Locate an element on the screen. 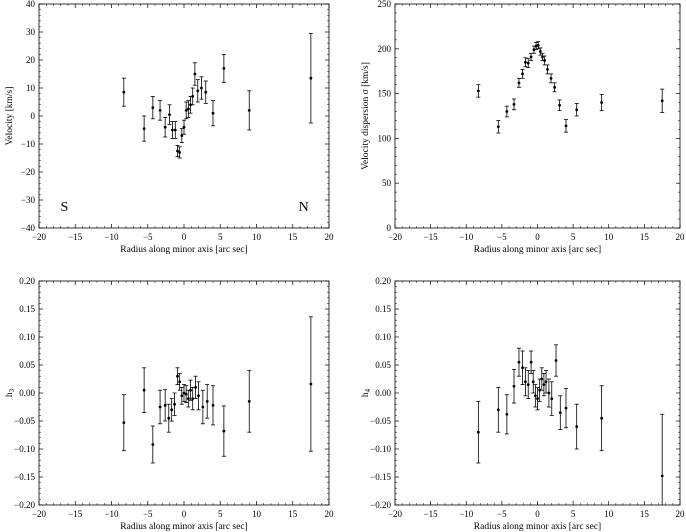  y-tick-label: −20 is located at coordinates (28, 172).